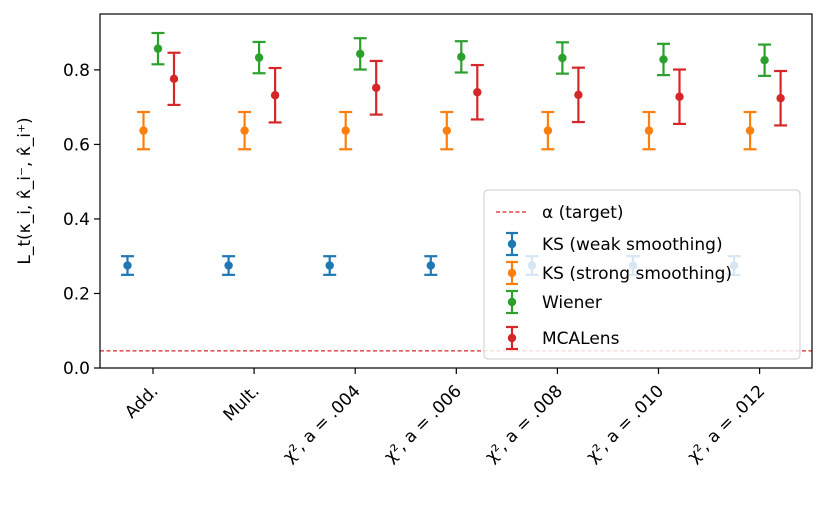 This screenshot has width=830, height=507. I want to click on x-tick-label: χ², a = .008, so click(524, 423).